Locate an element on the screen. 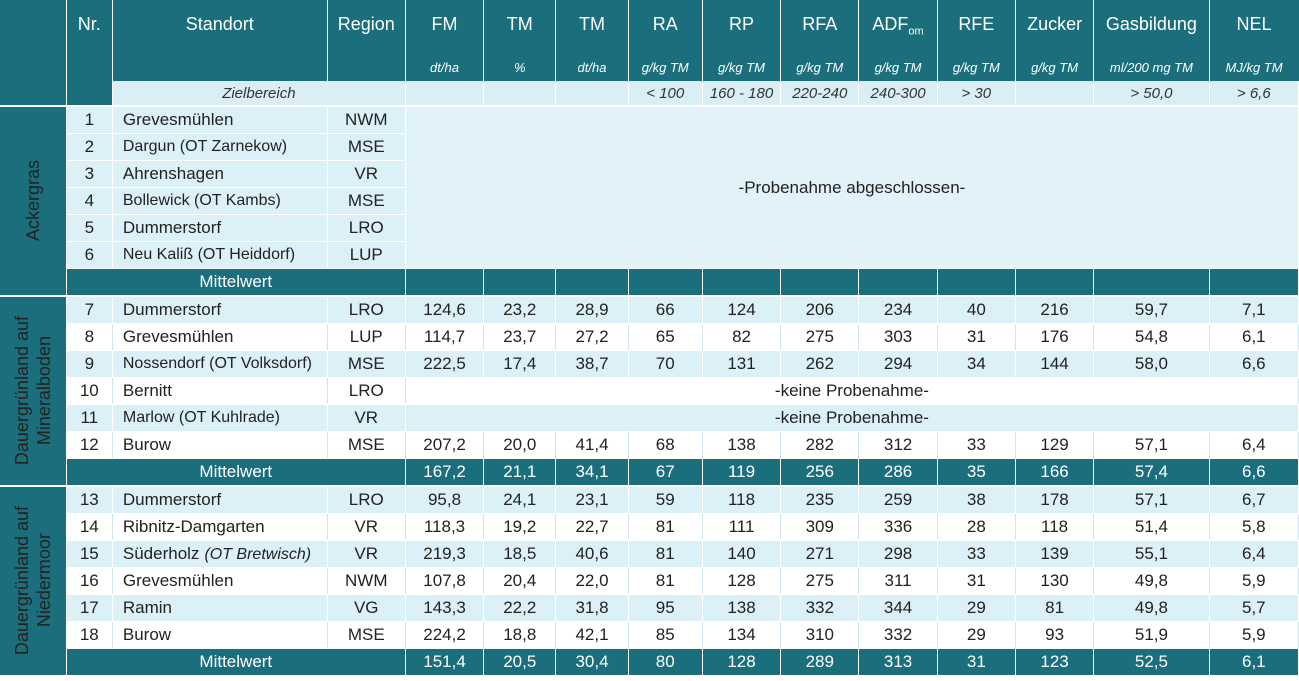 The height and width of the screenshot is (681, 1299). row-value: 33 is located at coordinates (976, 445).